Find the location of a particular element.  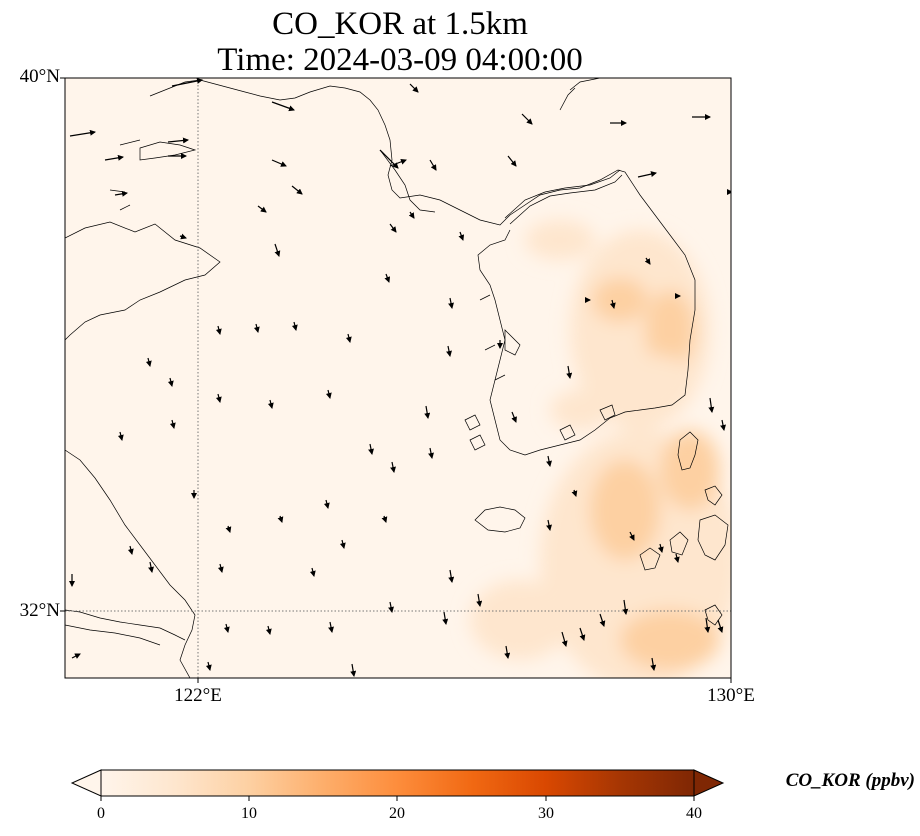

colorbar-tick-0: 0 is located at coordinates (101, 813).